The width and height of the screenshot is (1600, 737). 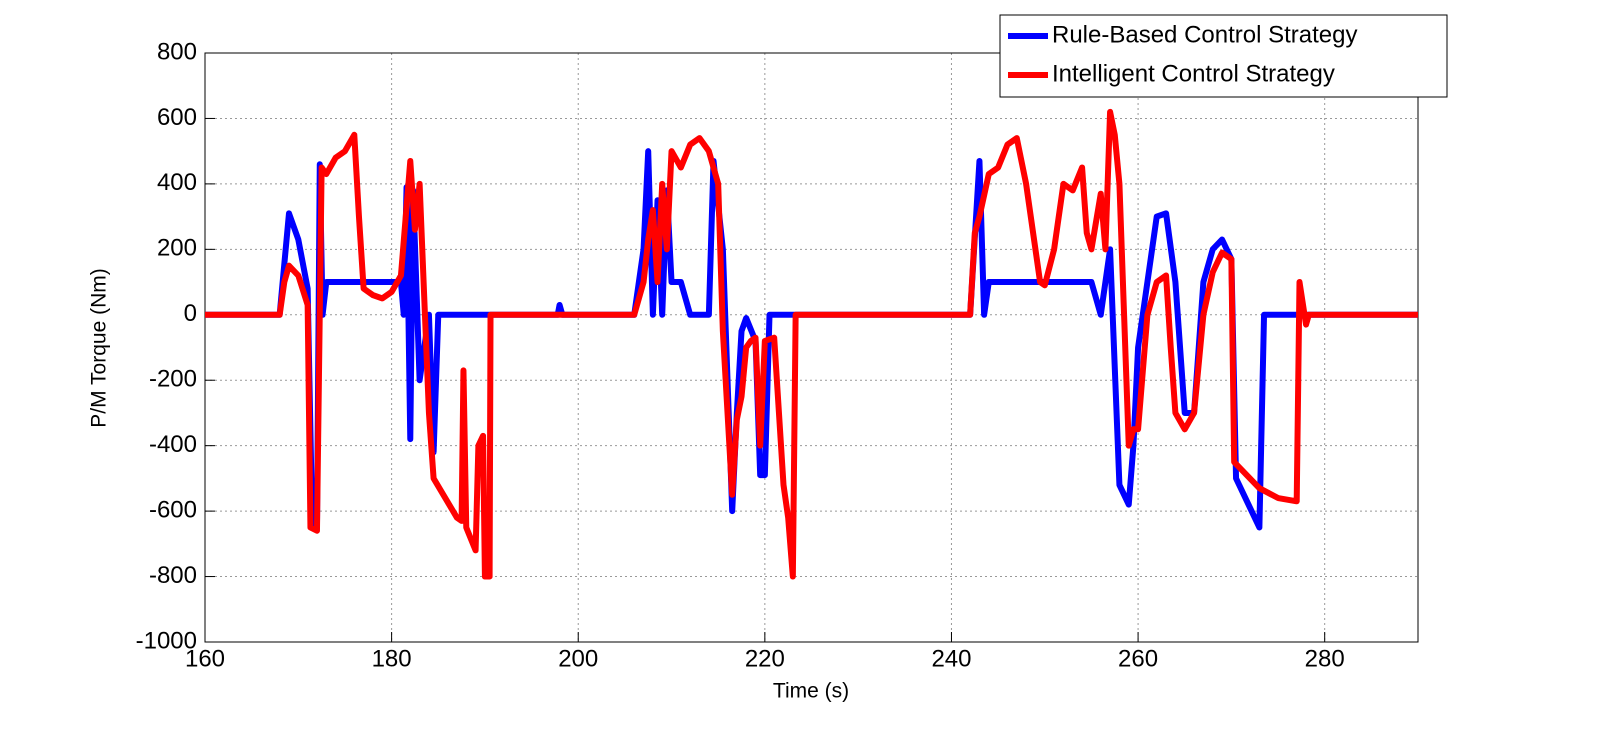 What do you see at coordinates (392, 658) in the screenshot?
I see `x-tick-label: 180` at bounding box center [392, 658].